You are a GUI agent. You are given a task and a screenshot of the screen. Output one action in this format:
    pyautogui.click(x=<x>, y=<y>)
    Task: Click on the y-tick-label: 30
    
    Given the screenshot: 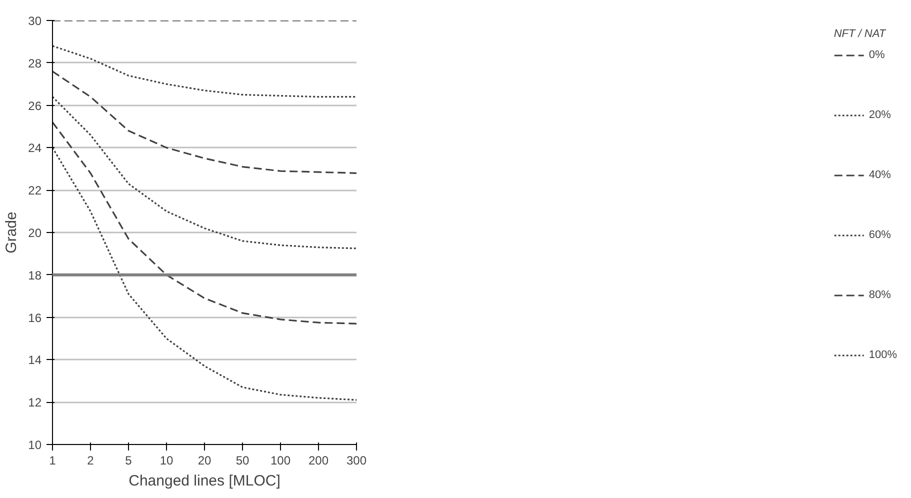 What is the action you would take?
    pyautogui.click(x=35, y=21)
    